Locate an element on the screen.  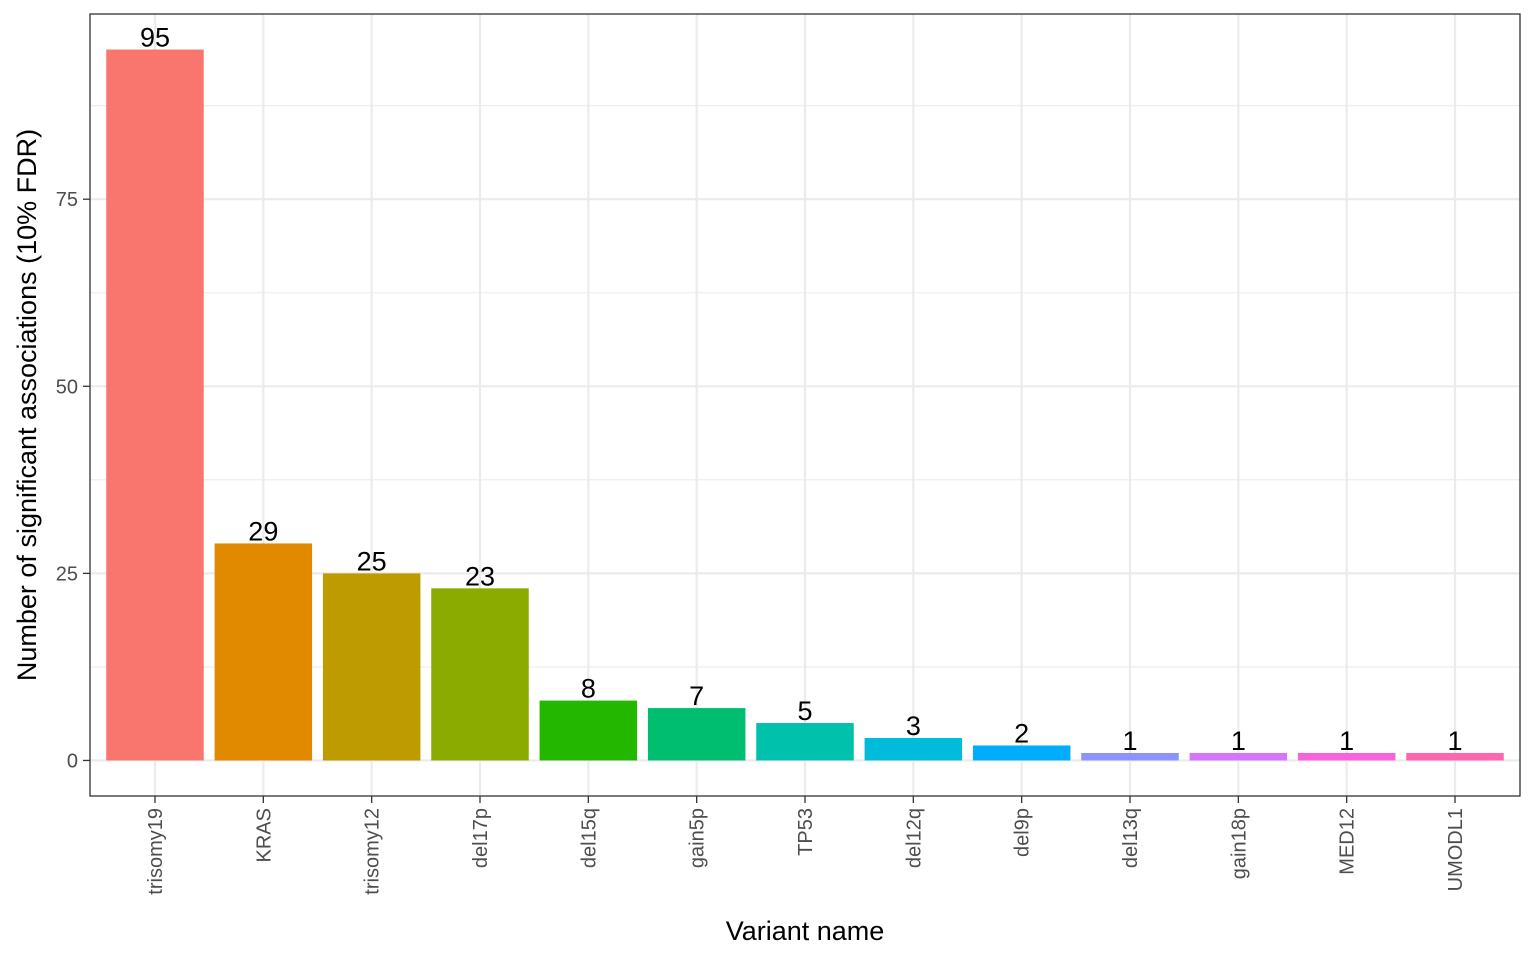
bar-value-label: 23 is located at coordinates (480, 576).